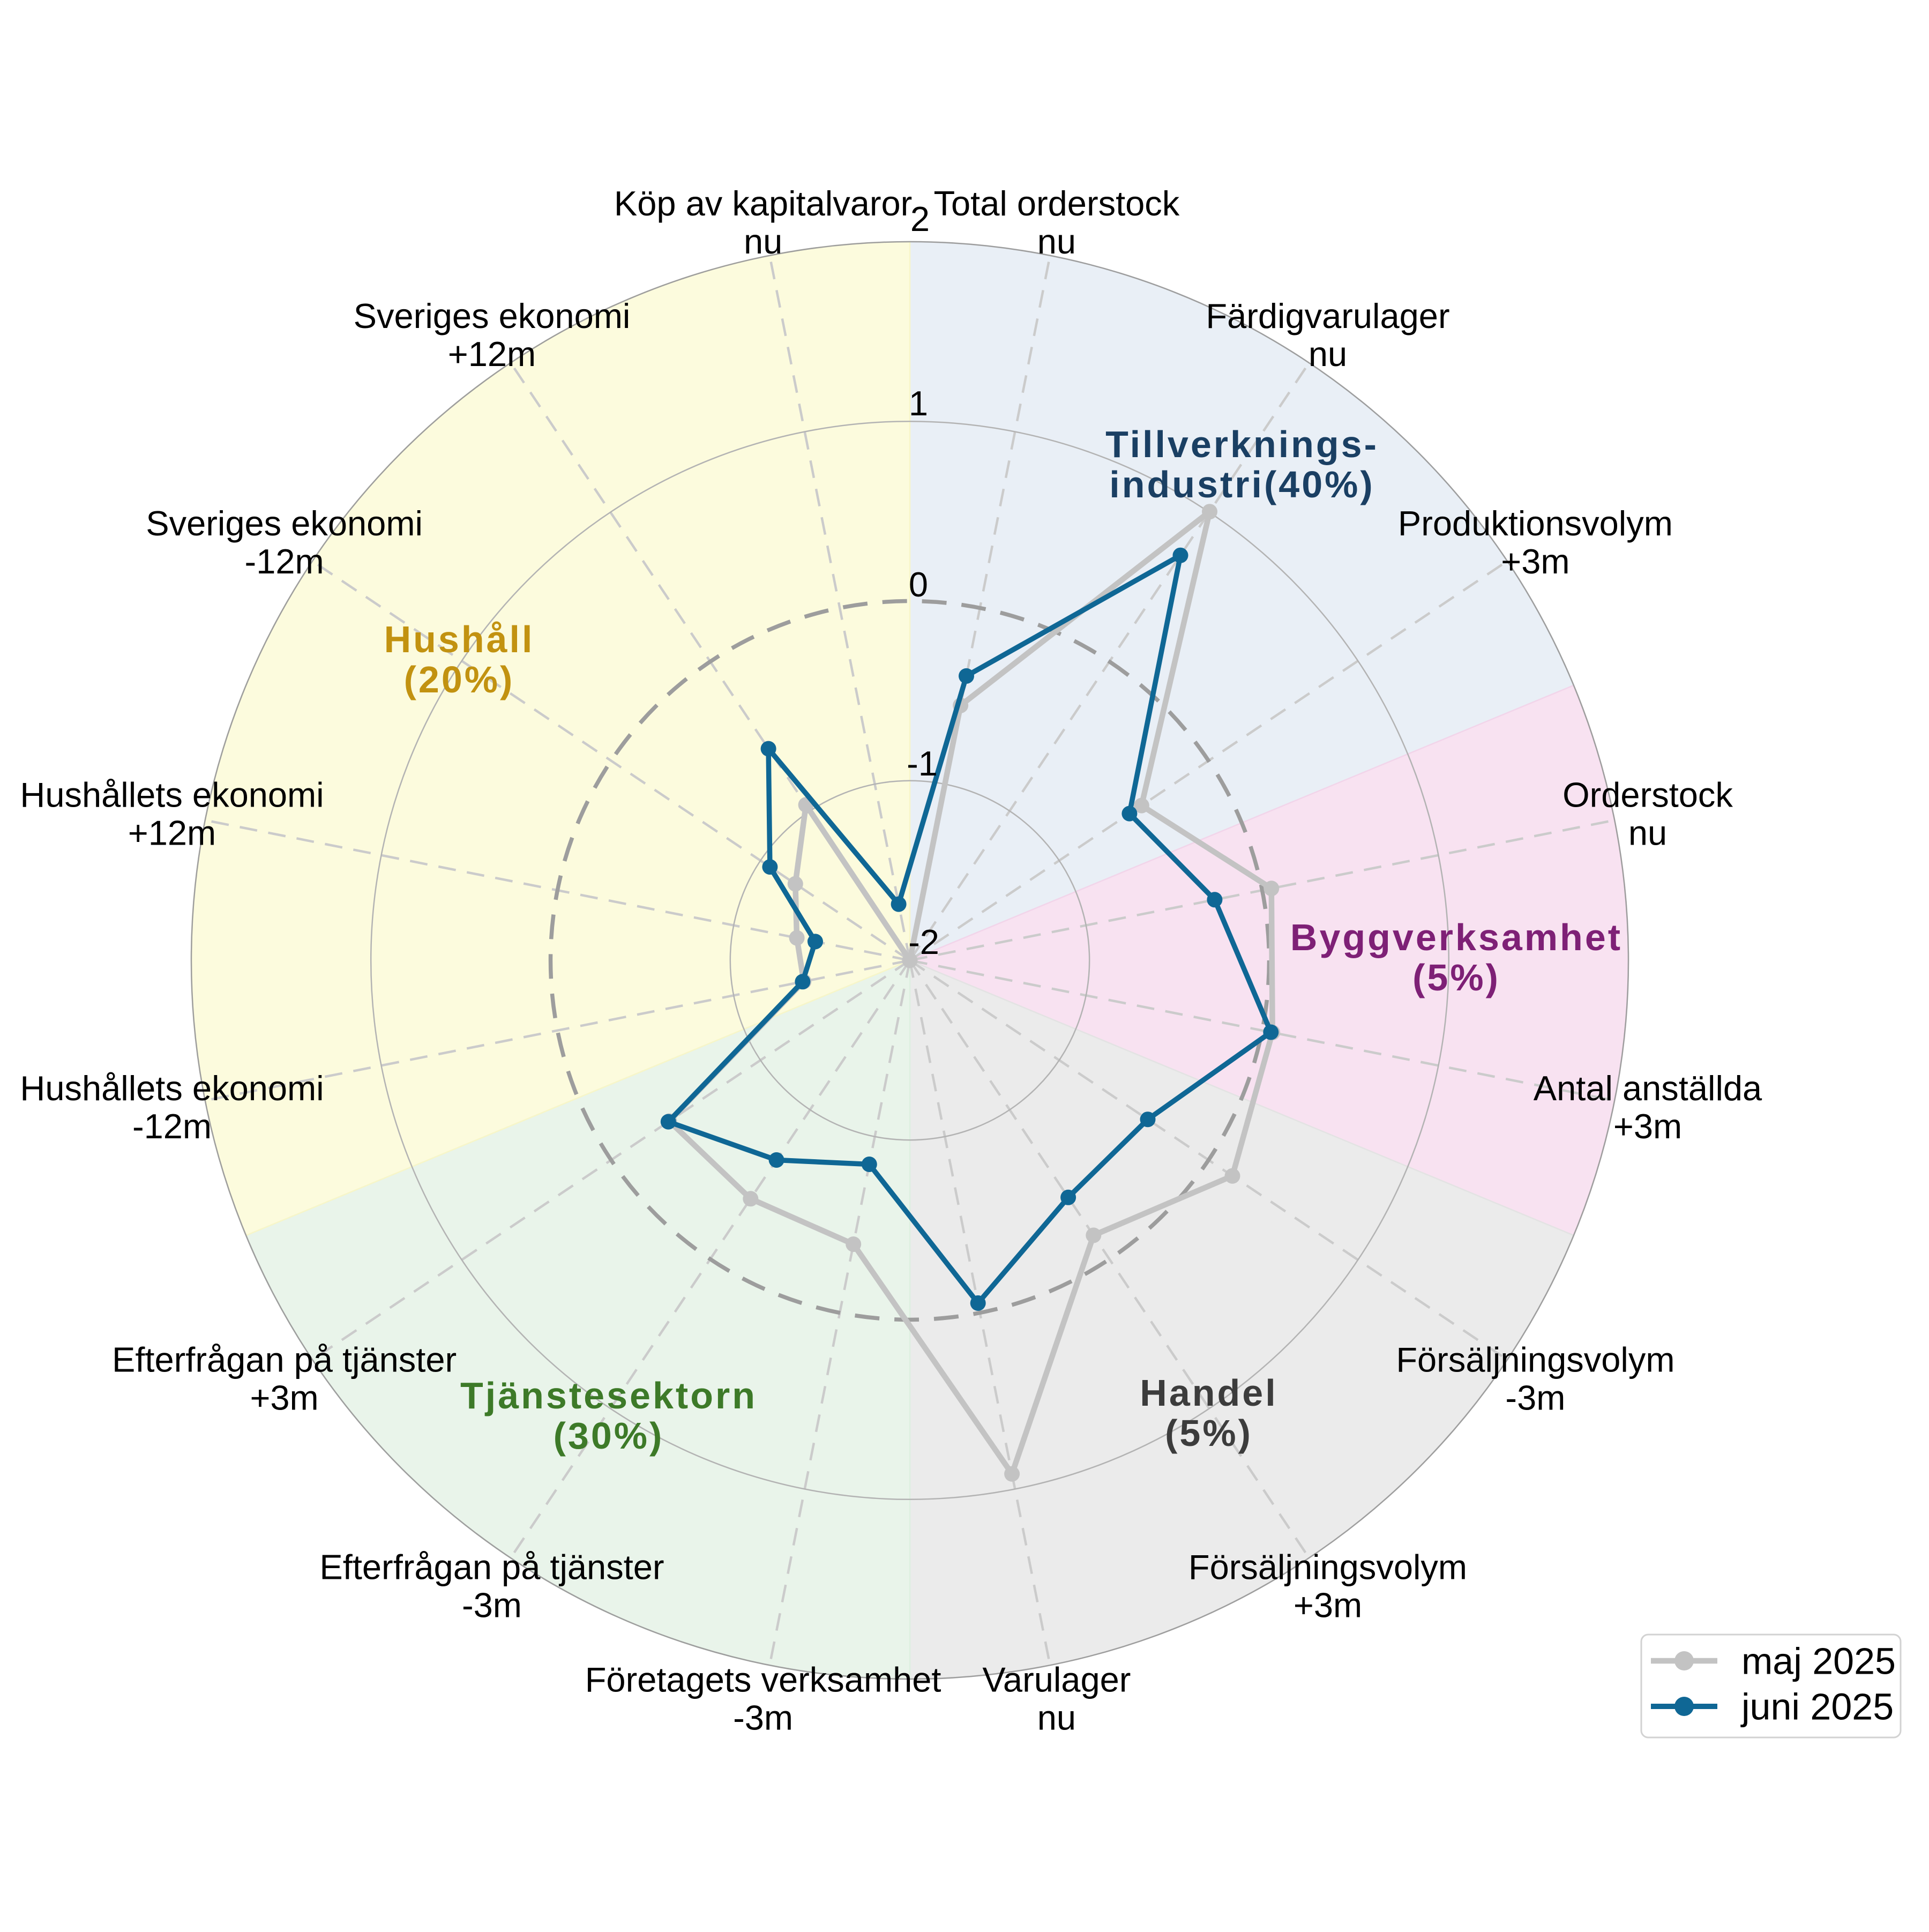 The height and width of the screenshot is (1932, 1929). I want to click on svg-text: Företagets verksamhet, so click(763, 1679).